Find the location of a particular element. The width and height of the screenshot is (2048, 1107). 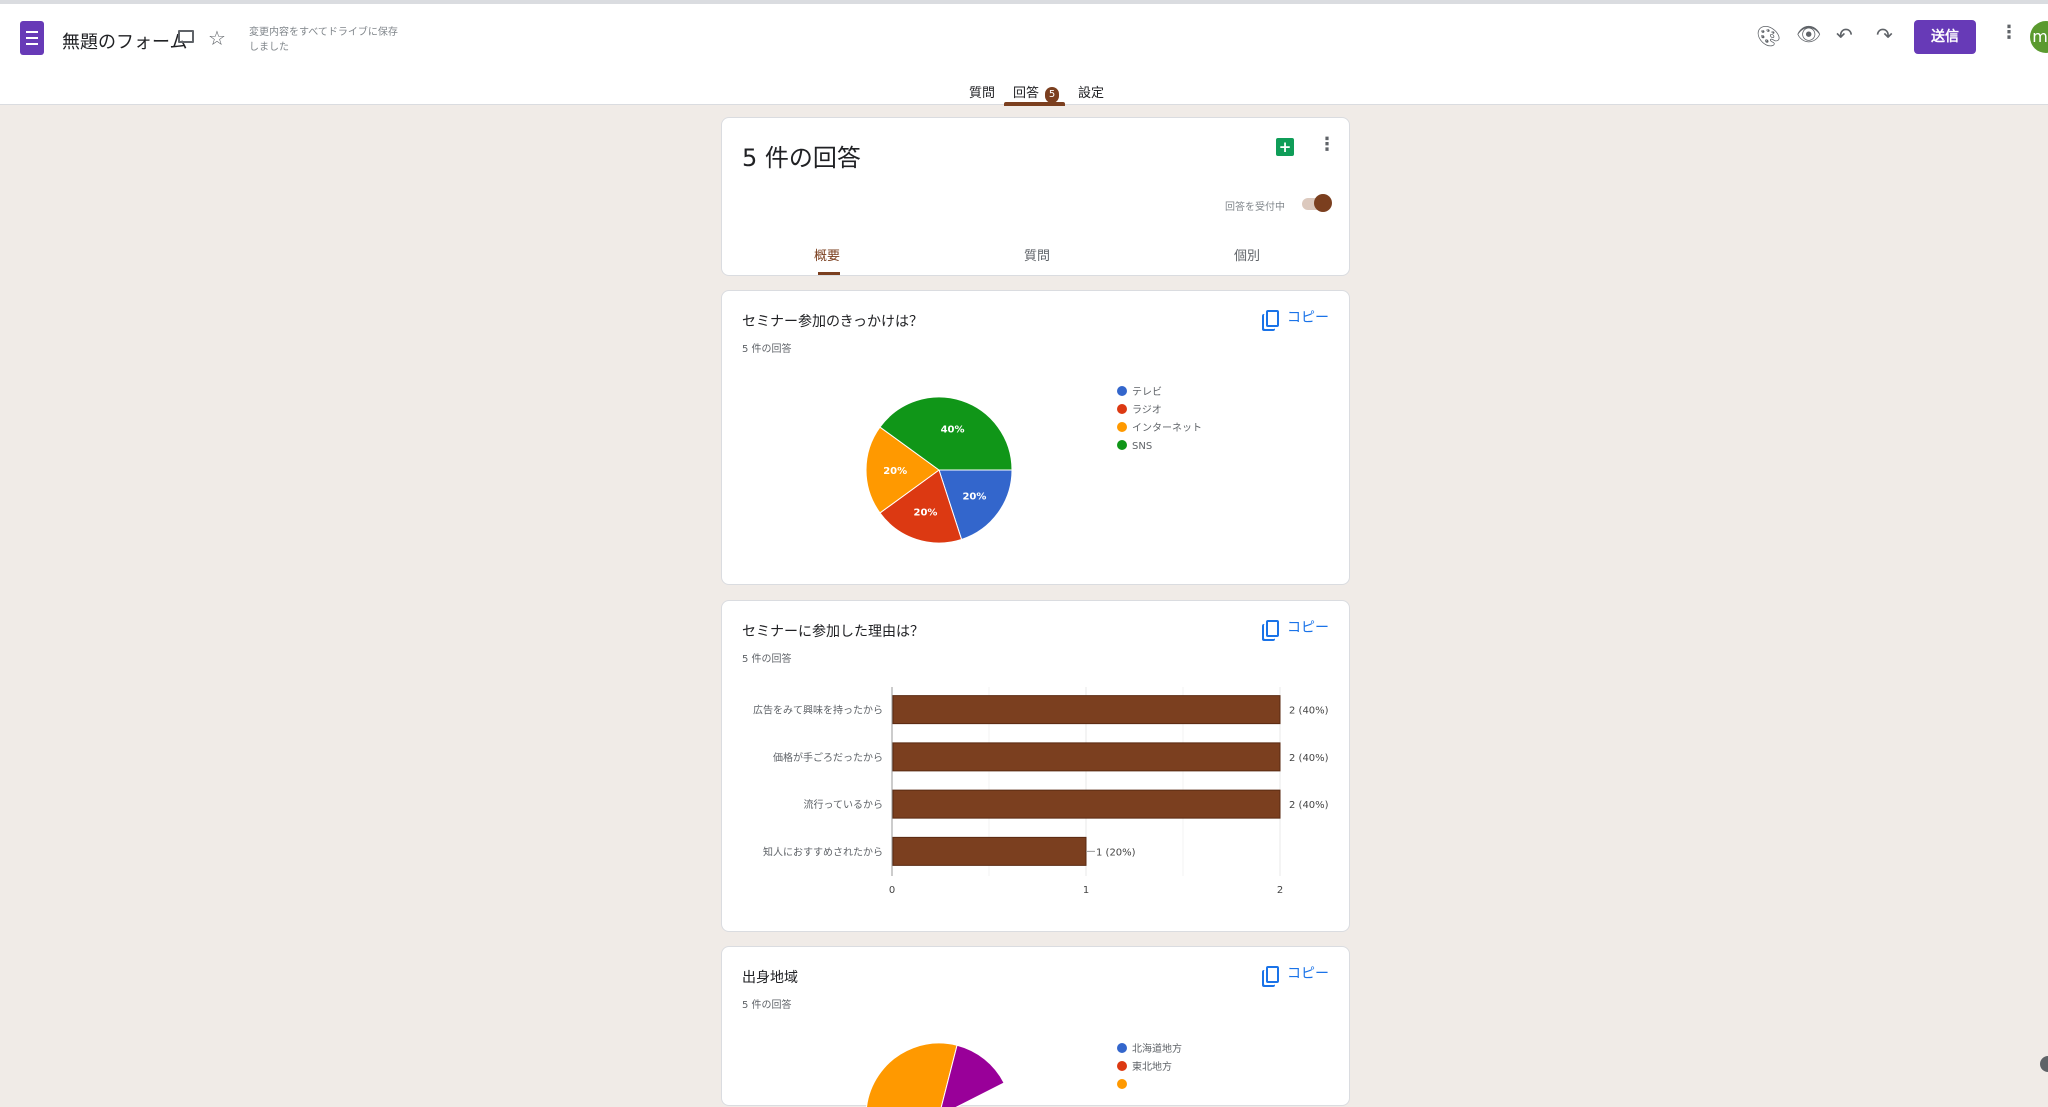

tab-questions: 質問 is located at coordinates (982, 93).